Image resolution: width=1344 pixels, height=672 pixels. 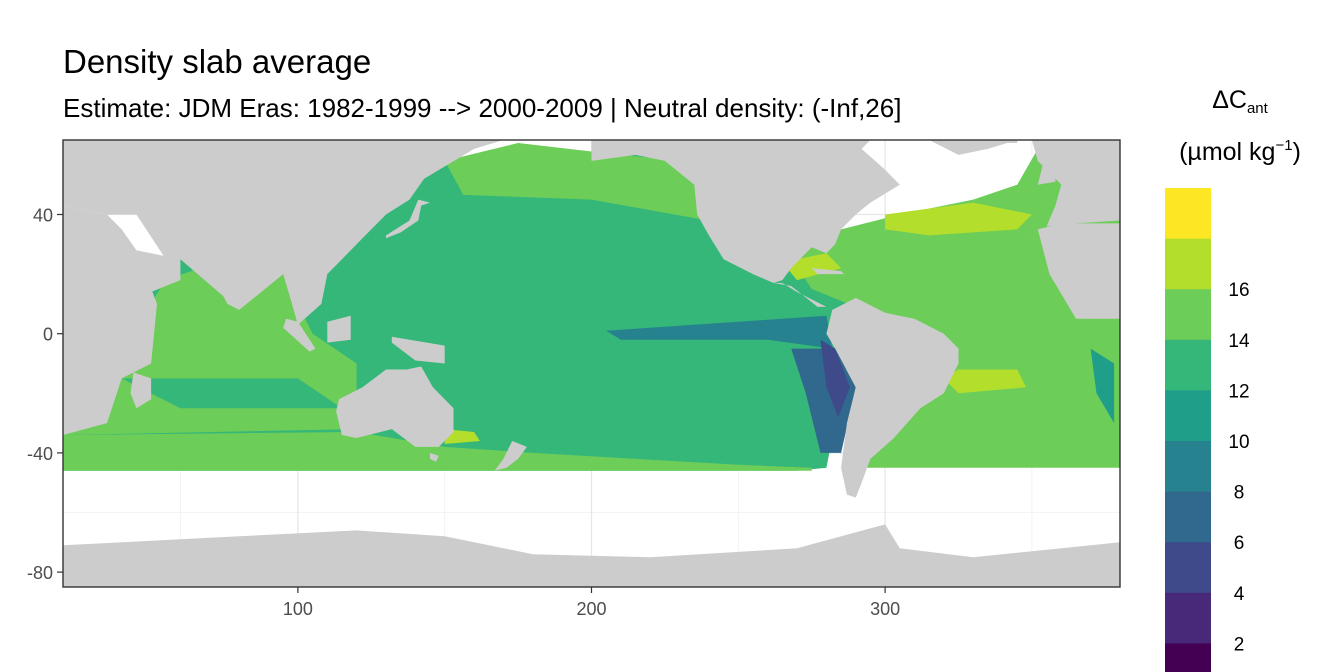 What do you see at coordinates (40, 454) in the screenshot?
I see `y-tick-label: -40` at bounding box center [40, 454].